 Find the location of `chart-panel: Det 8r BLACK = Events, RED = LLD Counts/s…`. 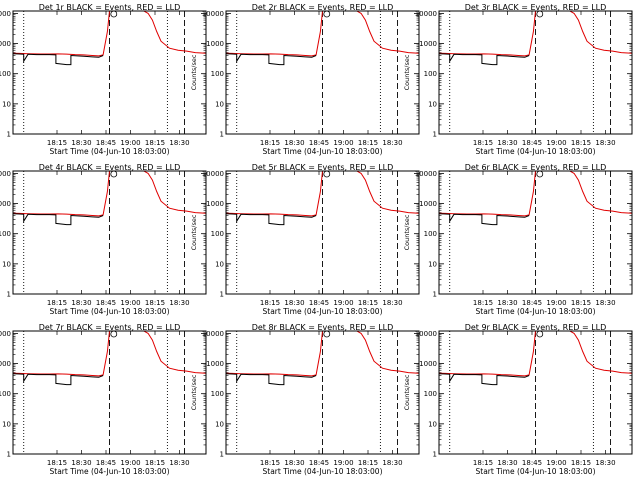

chart-panel: Det 8r BLACK = Events, RED = LLD Counts/s… is located at coordinates (305, 399).